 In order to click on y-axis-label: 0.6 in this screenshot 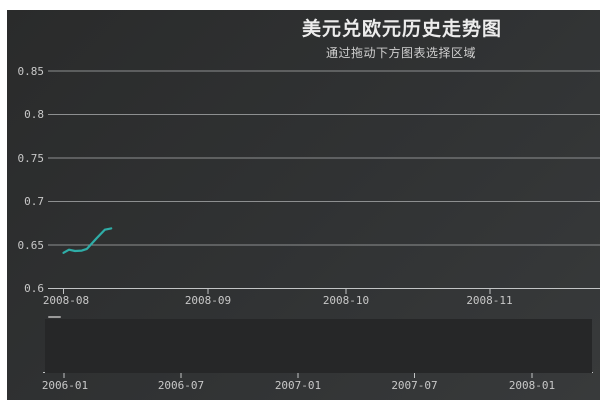, I will do `click(34, 288)`.